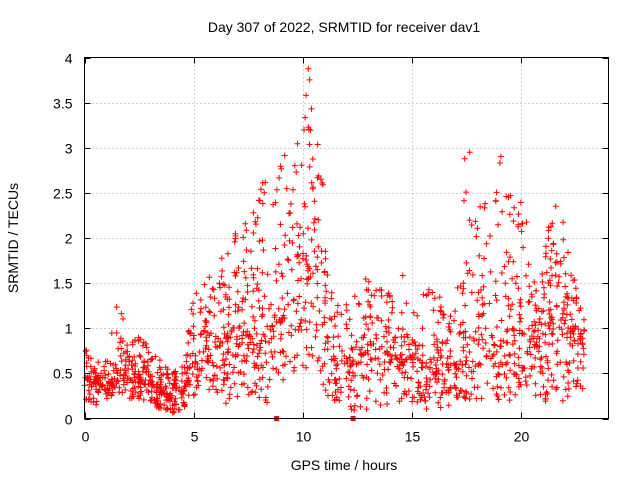  Describe the element at coordinates (195, 437) in the screenshot. I see `x-tick-label: 5` at that location.